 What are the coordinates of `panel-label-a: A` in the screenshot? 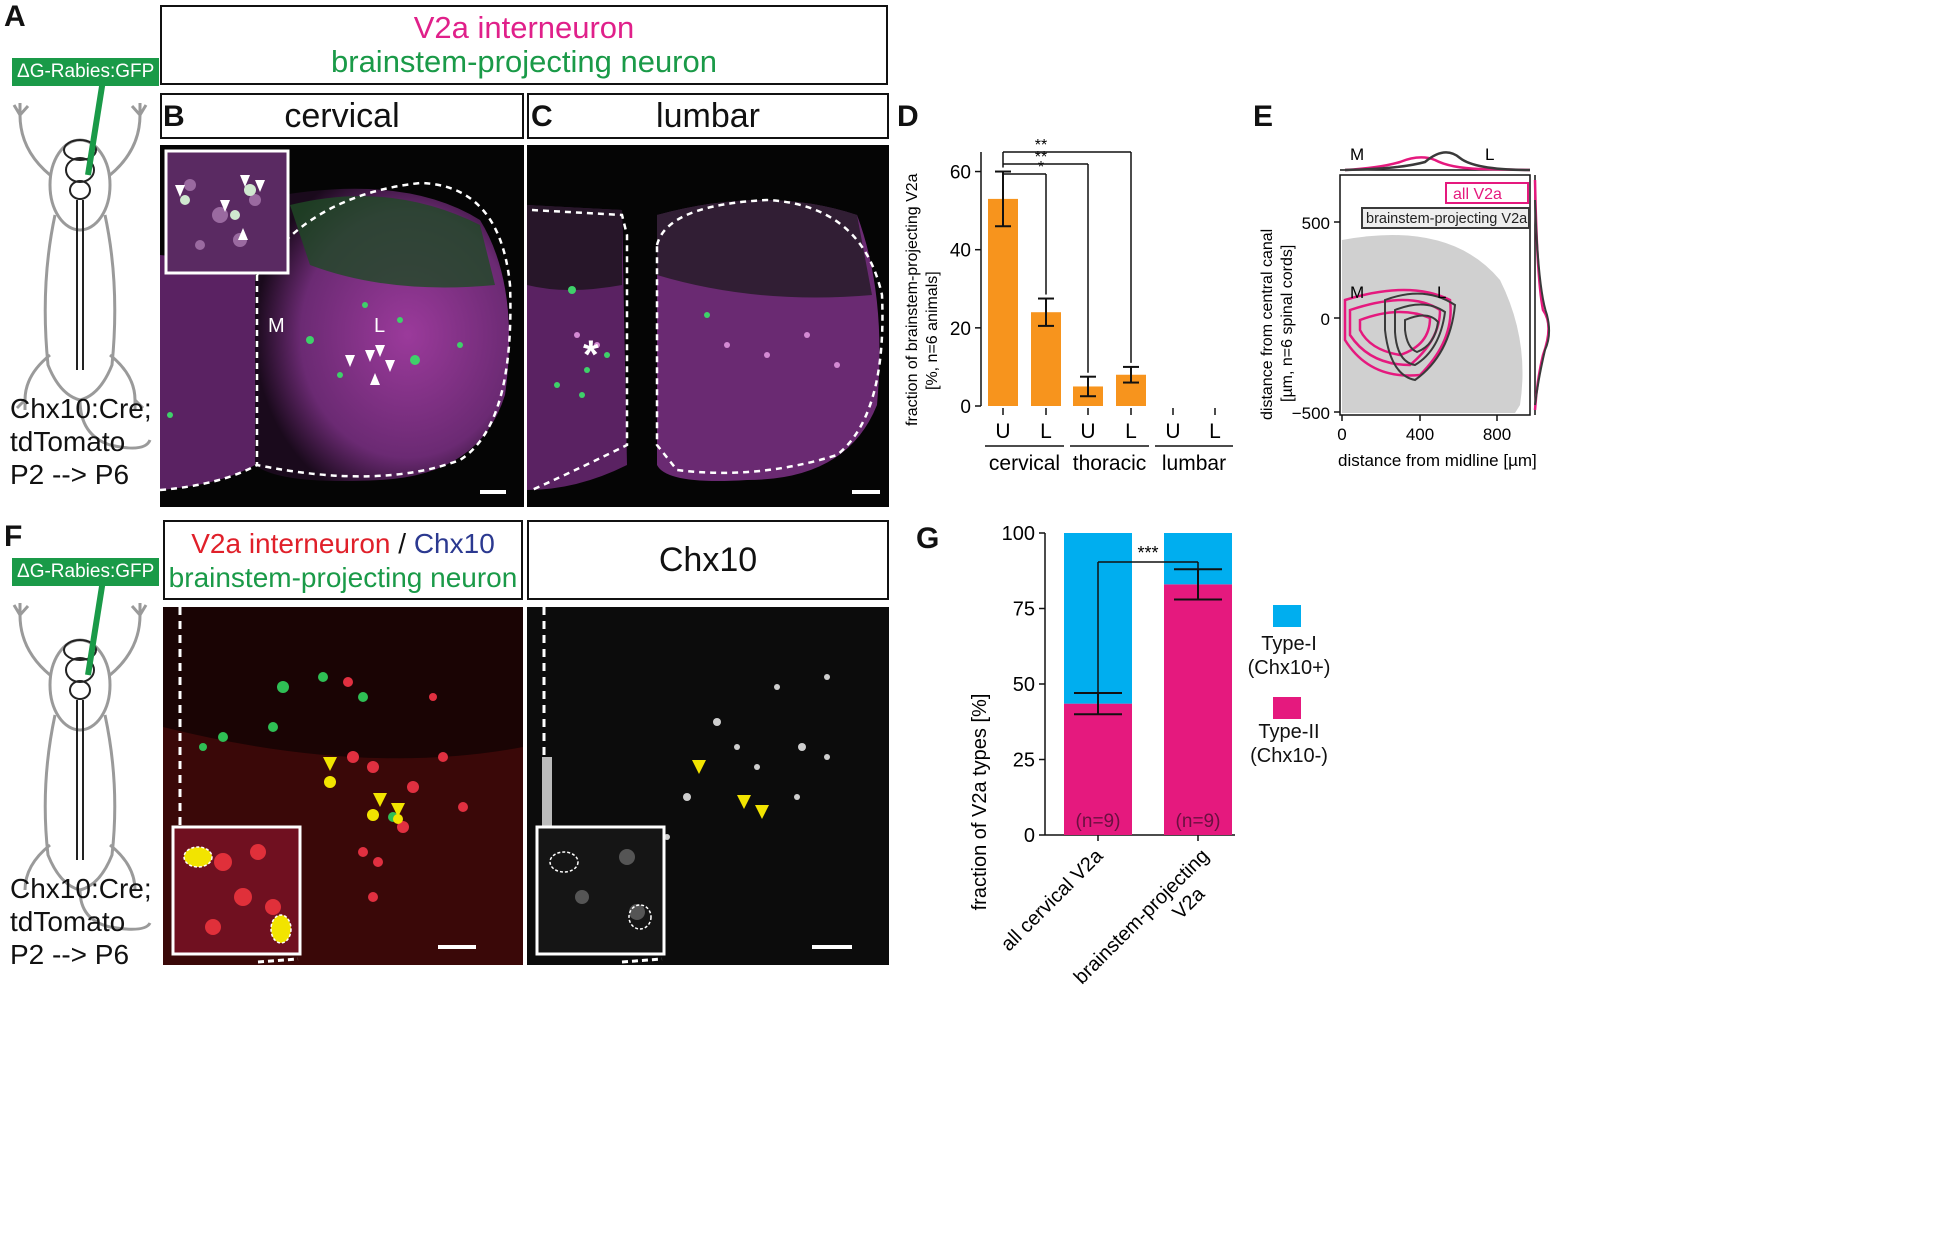 It's located at (15, 16).